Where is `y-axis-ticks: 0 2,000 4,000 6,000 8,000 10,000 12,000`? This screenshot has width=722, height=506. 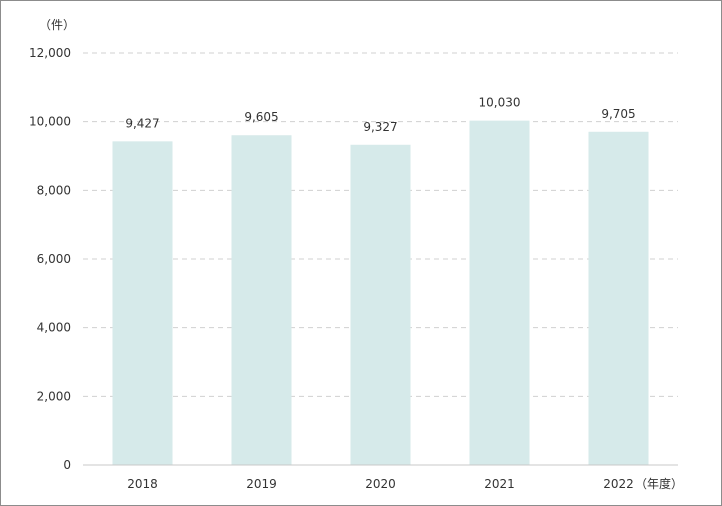
y-axis-ticks: 0 2,000 4,000 6,000 8,000 10,000 12,000 is located at coordinates (50, 259).